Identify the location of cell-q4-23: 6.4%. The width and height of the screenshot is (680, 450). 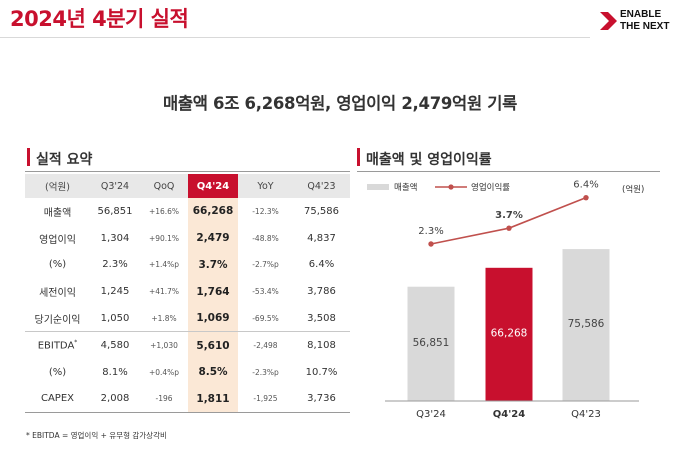
(321, 265).